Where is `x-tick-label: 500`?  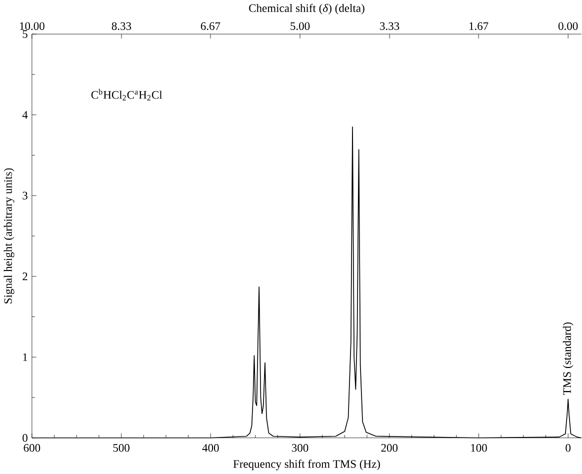
x-tick-label: 500 is located at coordinates (121, 448).